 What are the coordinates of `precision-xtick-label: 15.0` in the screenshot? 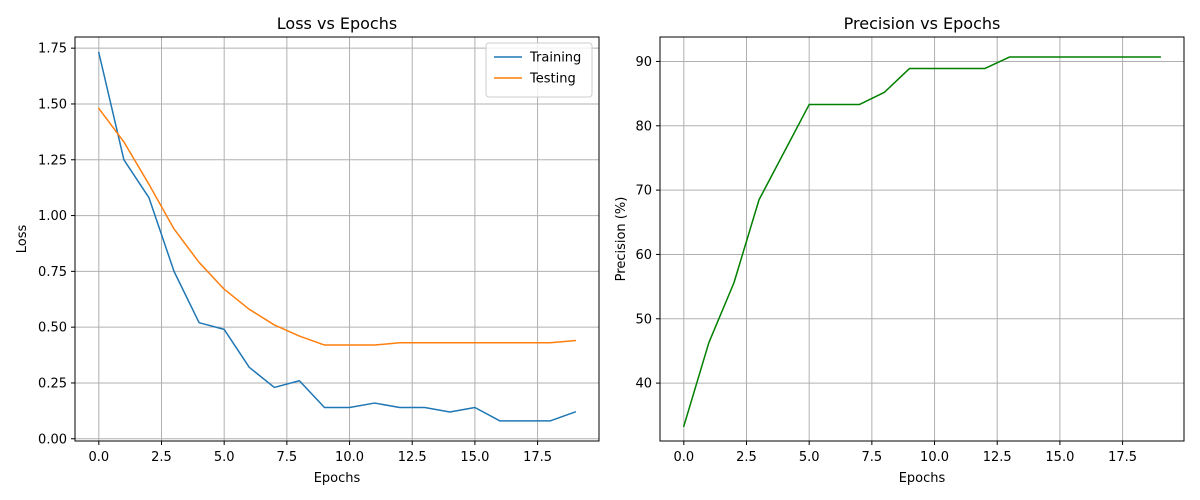 It's located at (1059, 457).